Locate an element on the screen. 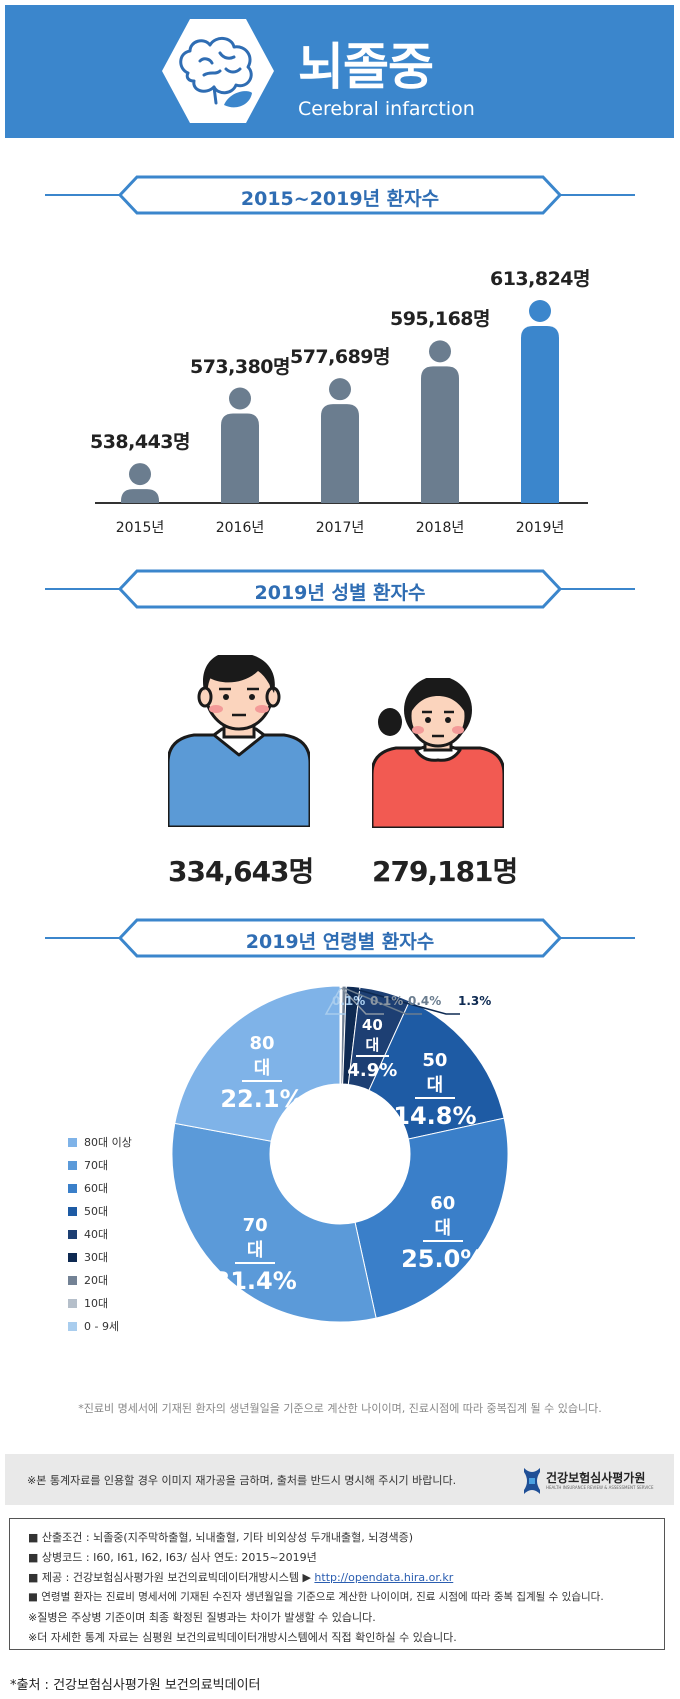  bar-value-label: 613,824명 is located at coordinates (540, 279).